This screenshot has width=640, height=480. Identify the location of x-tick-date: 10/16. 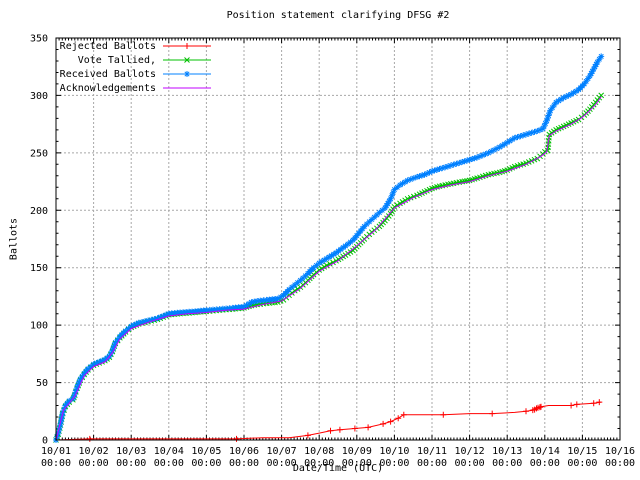
(620, 451).